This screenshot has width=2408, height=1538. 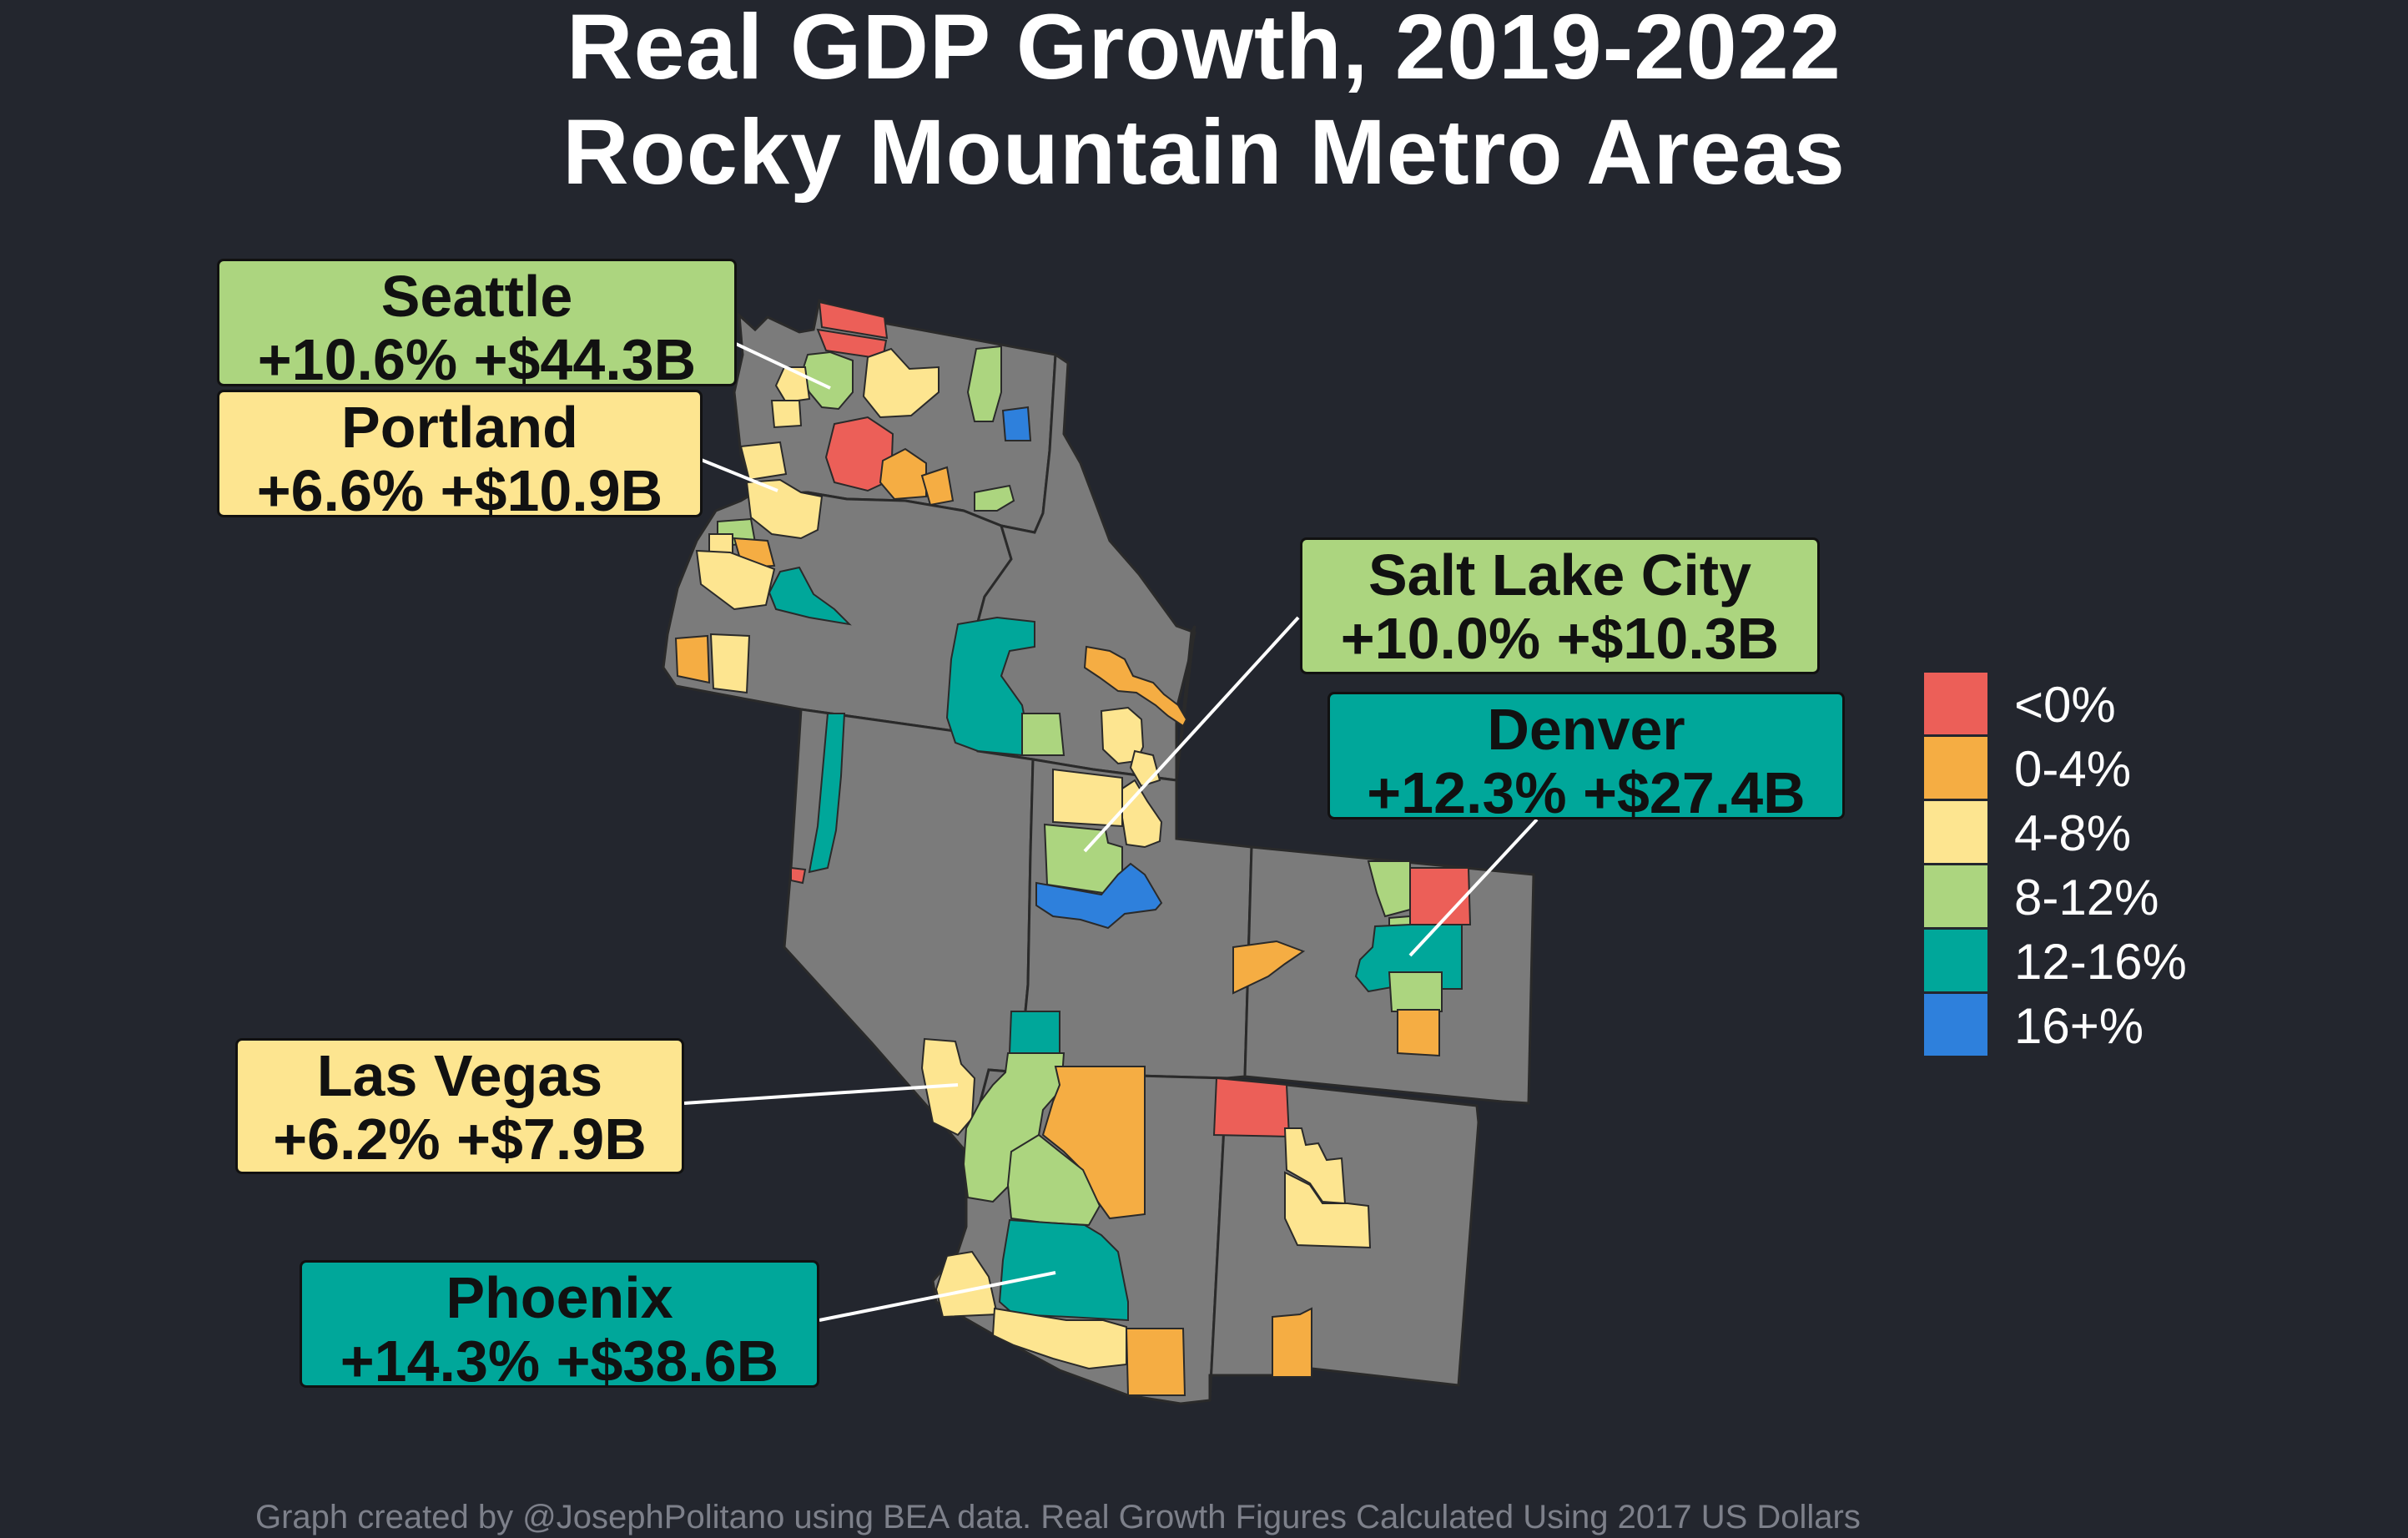 What do you see at coordinates (810, 596) in the screenshot?
I see `metro-bend` at bounding box center [810, 596].